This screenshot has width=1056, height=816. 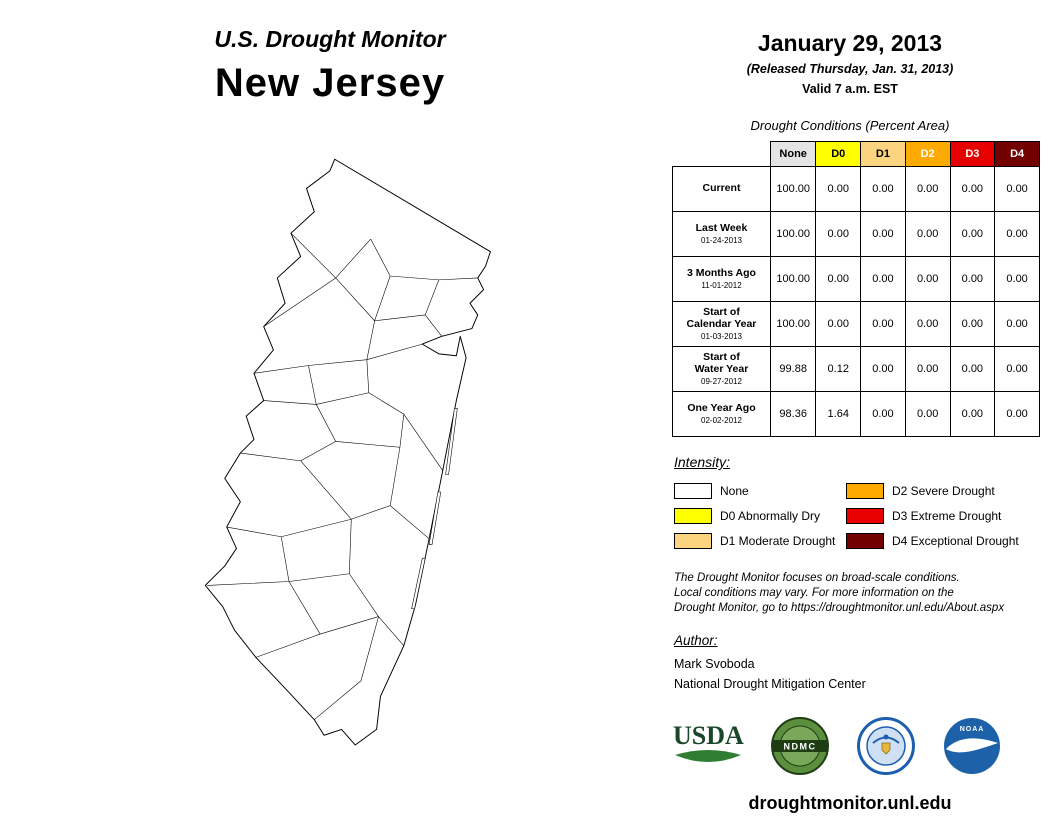 I want to click on legend-item: D2 Severe Drought, so click(x=941, y=490).